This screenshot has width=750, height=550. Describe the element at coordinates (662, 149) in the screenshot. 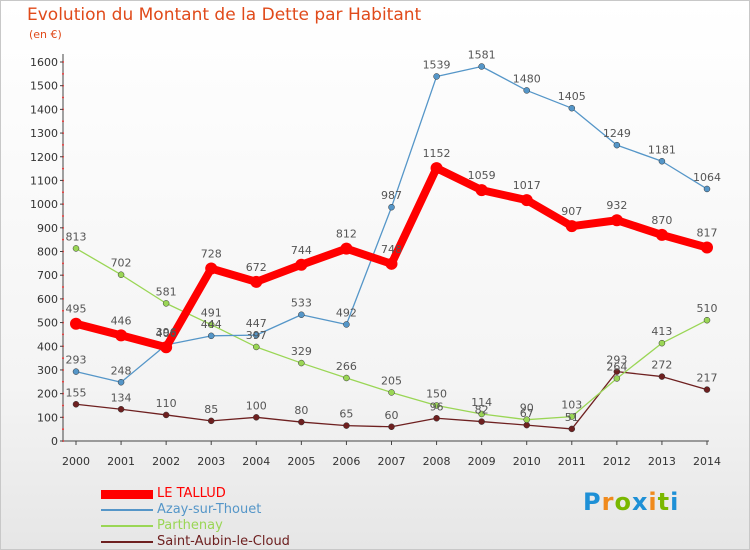

I see `data-label: 1181` at that location.